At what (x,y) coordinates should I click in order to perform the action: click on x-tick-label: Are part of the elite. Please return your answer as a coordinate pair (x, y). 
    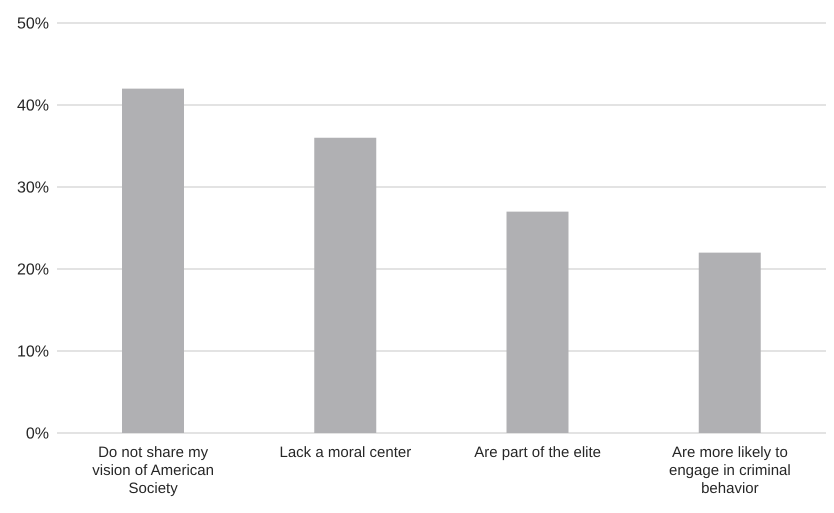
    Looking at the image, I should click on (537, 452).